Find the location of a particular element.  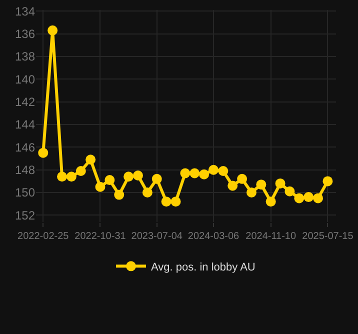

y-tick-label: 152 is located at coordinates (25, 215).